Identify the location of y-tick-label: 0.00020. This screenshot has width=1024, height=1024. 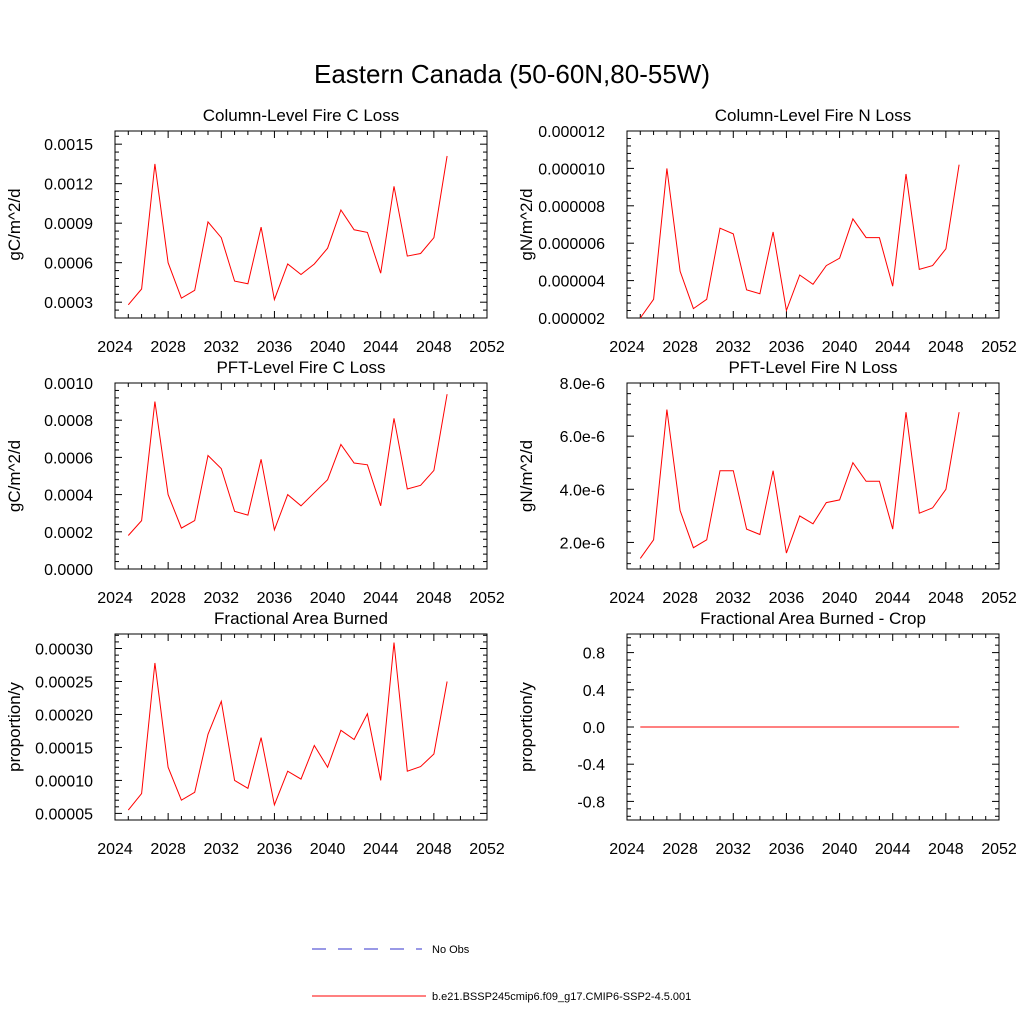
(64, 715).